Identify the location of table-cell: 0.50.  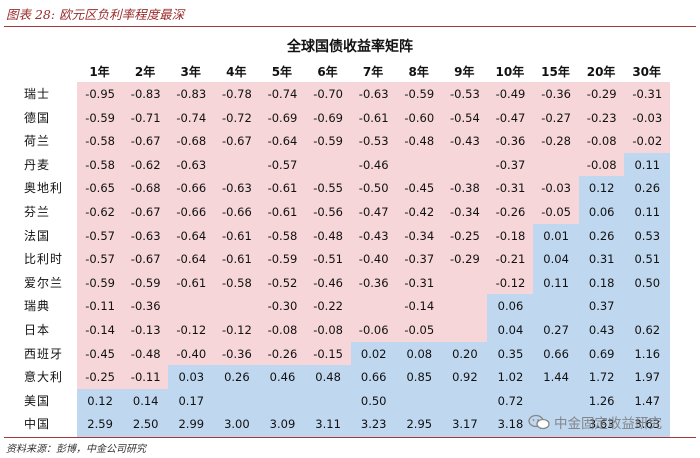
(647, 282).